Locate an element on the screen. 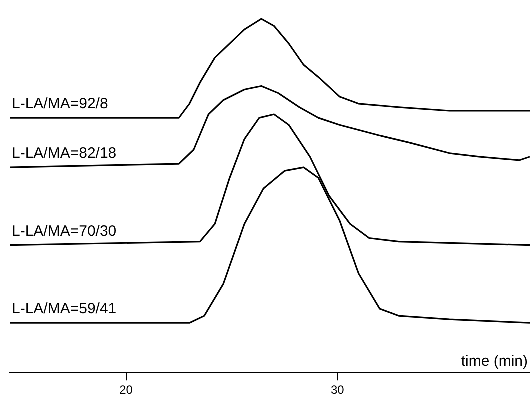 The width and height of the screenshot is (530, 405). series-label: L-LA/MA=70/30 is located at coordinates (64, 231).